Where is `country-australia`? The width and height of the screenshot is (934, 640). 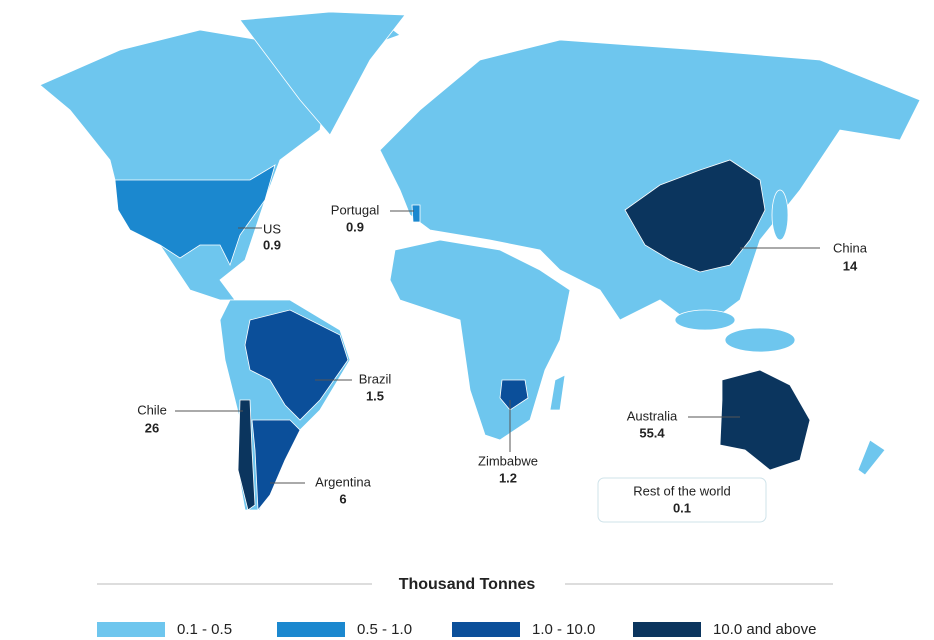
country-australia is located at coordinates (765, 420).